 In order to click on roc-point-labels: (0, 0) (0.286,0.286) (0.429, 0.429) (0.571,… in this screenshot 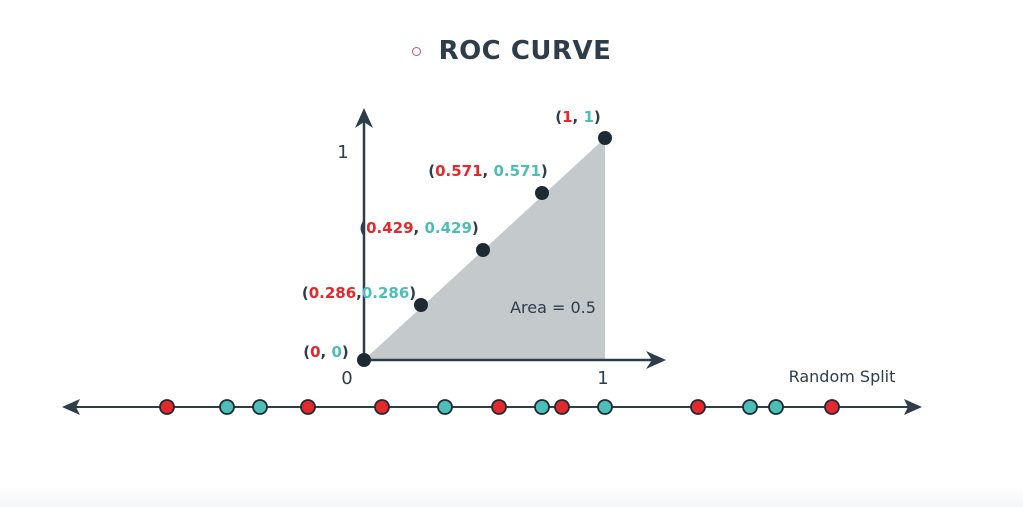, I will do `click(451, 234)`.